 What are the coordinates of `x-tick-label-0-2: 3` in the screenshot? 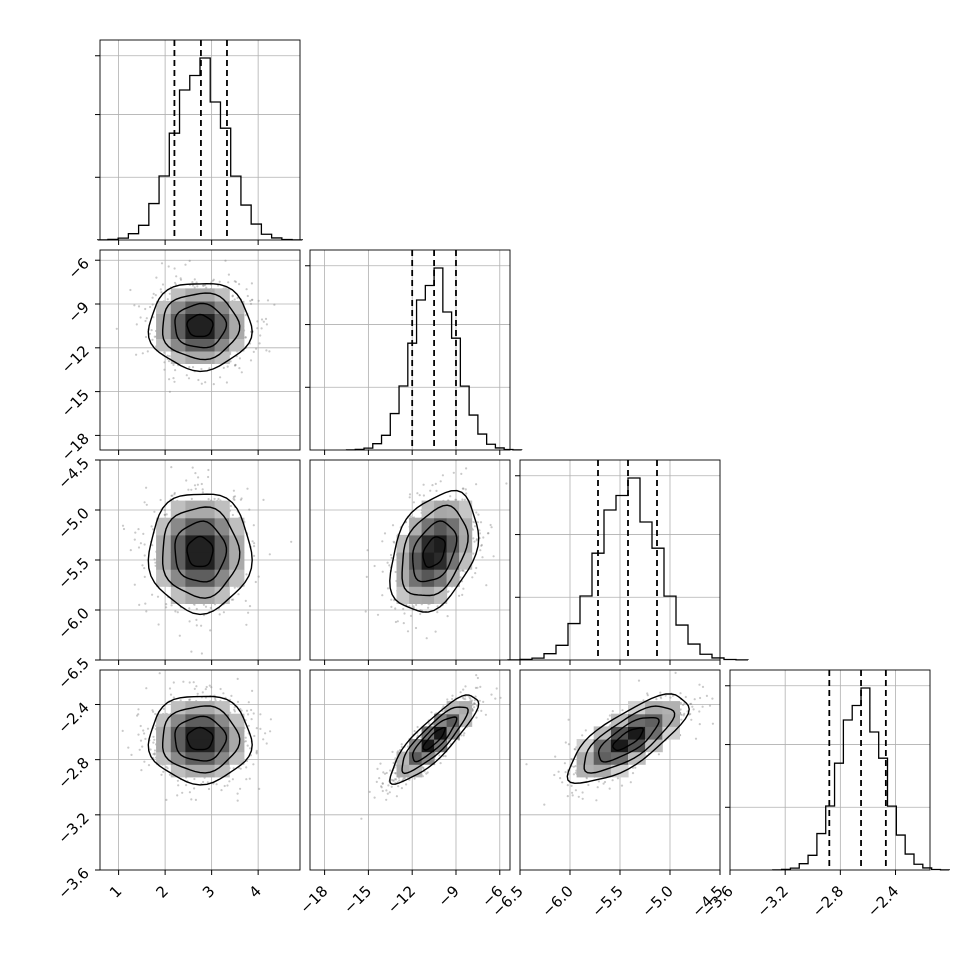 It's located at (208, 891).